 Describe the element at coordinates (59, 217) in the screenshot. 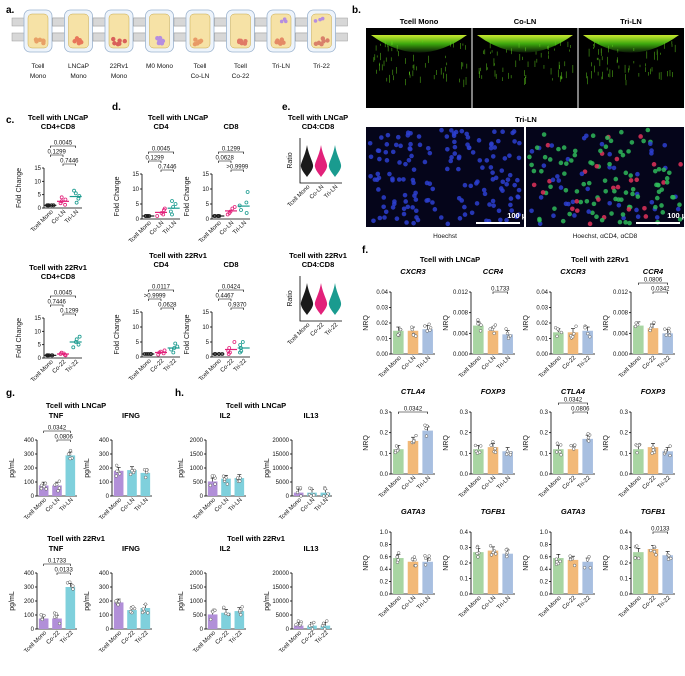

I see `panel-c-chart0-cat-label: Co-LN` at that location.